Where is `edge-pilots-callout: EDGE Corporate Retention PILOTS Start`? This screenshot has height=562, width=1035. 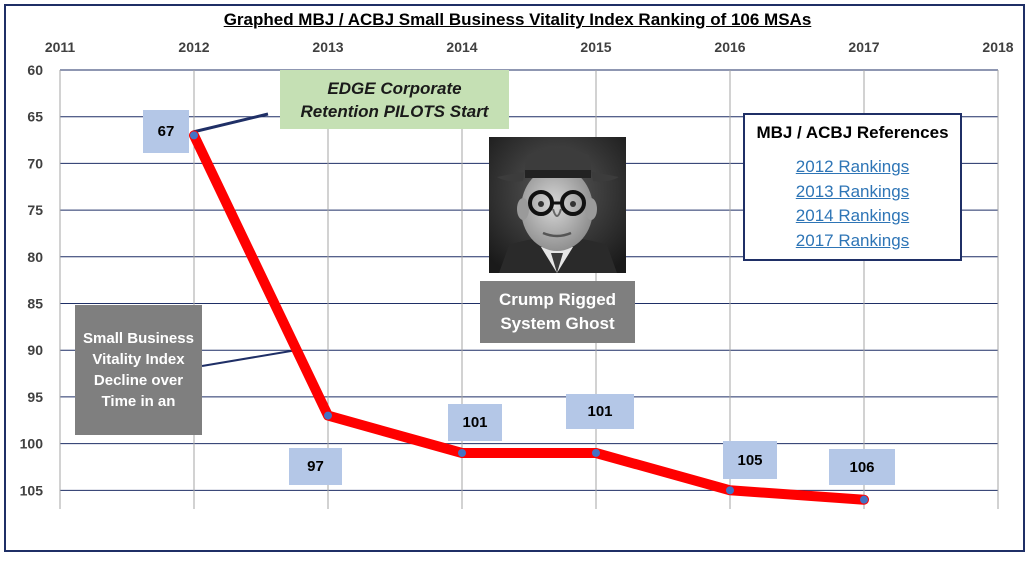 edge-pilots-callout: EDGE Corporate Retention PILOTS Start is located at coordinates (394, 99).